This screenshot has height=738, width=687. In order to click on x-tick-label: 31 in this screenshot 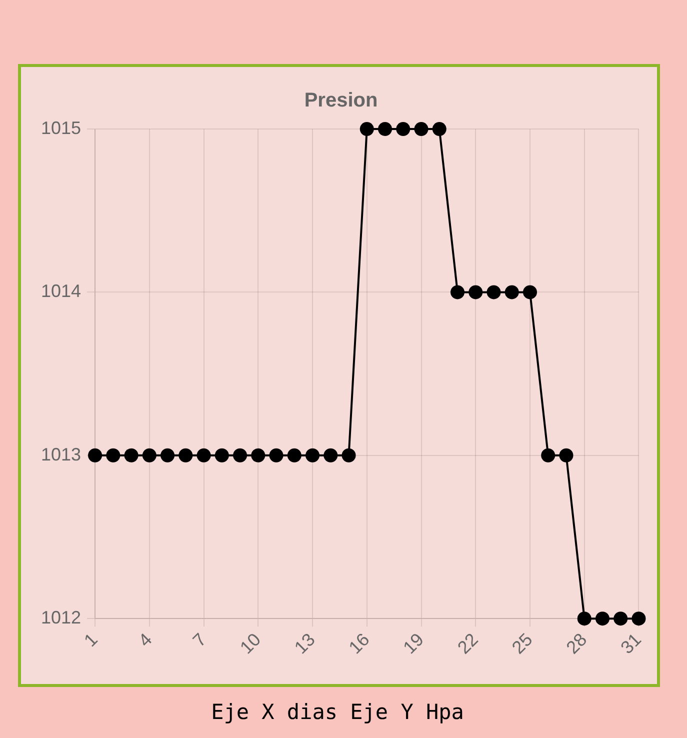, I will do `click(631, 643)`.